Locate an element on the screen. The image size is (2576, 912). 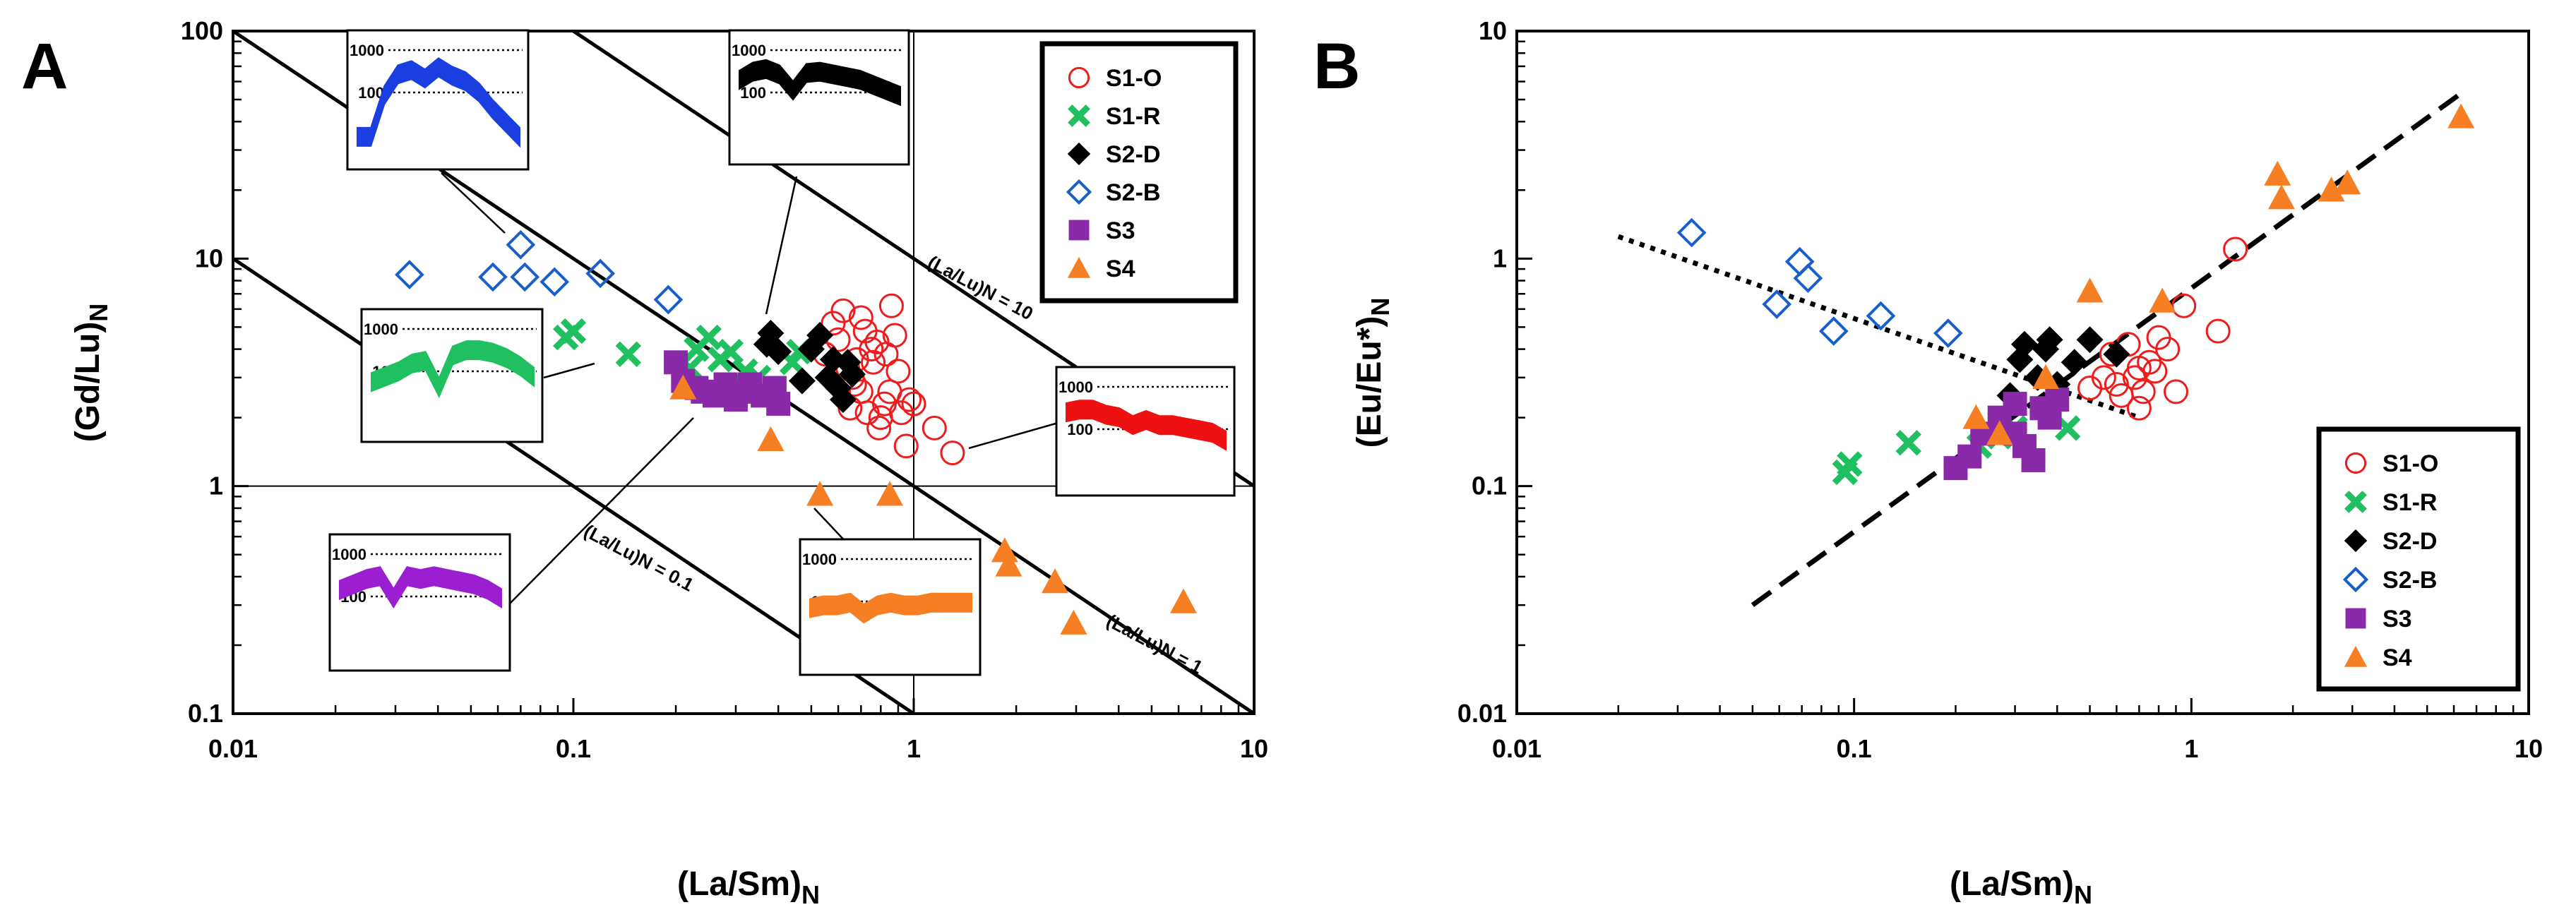
panel-a-y-tick-label: 0.1 is located at coordinates (205, 714).